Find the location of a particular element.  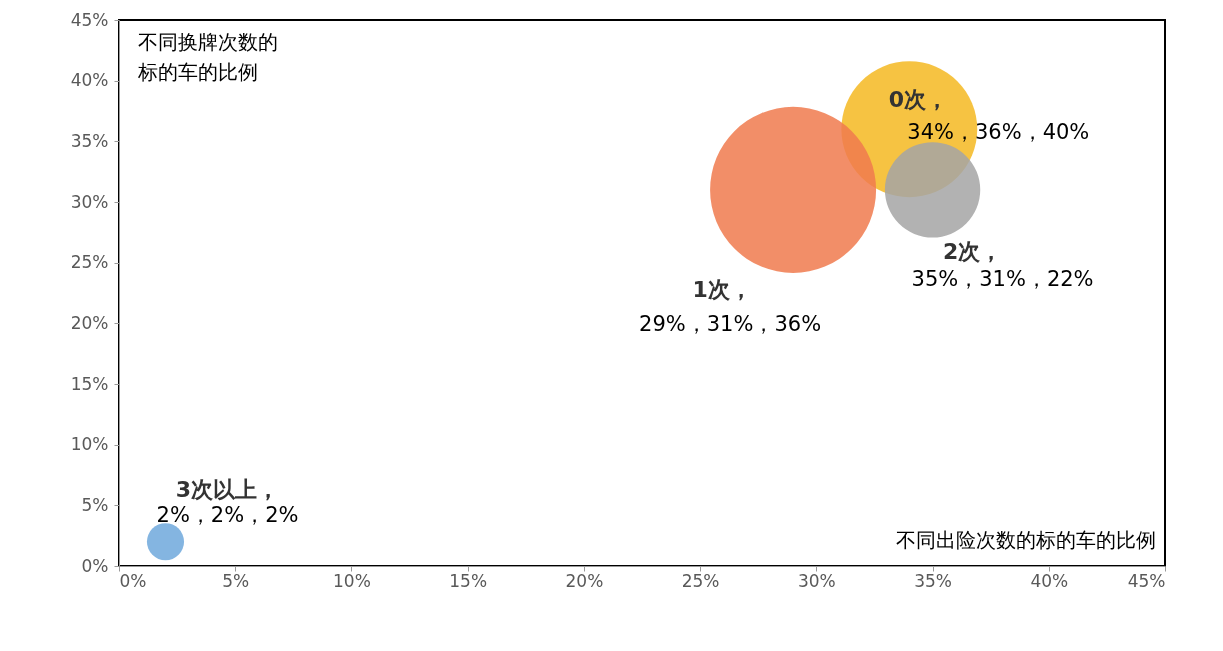

y-tick-label: 25% is located at coordinates (89, 262).